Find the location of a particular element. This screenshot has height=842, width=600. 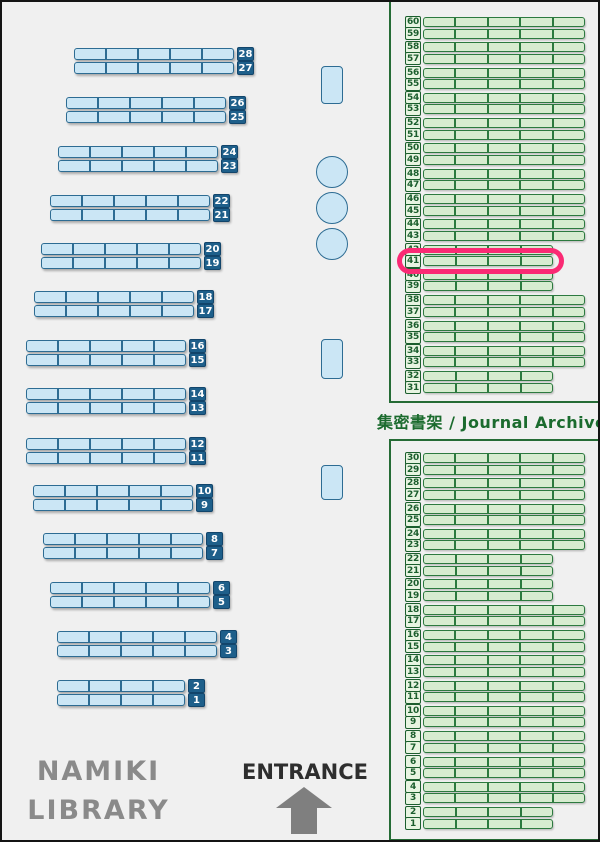

shelf-number-label: 8 is located at coordinates (214, 539).